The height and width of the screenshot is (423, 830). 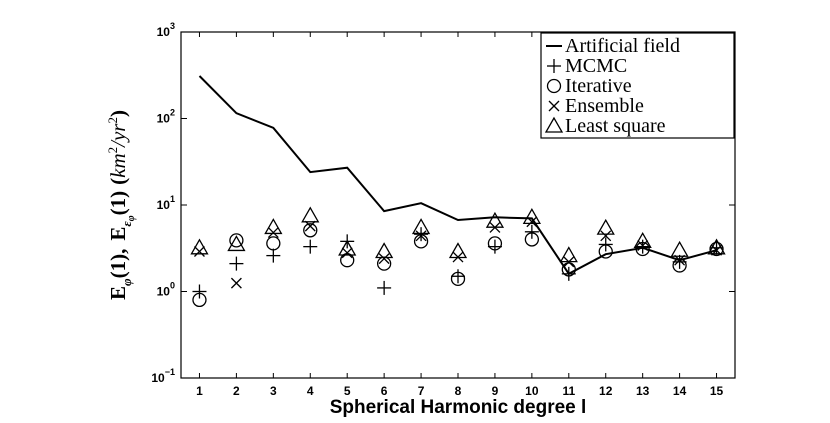 What do you see at coordinates (273, 391) in the screenshot?
I see `x-tick-label: 3` at bounding box center [273, 391].